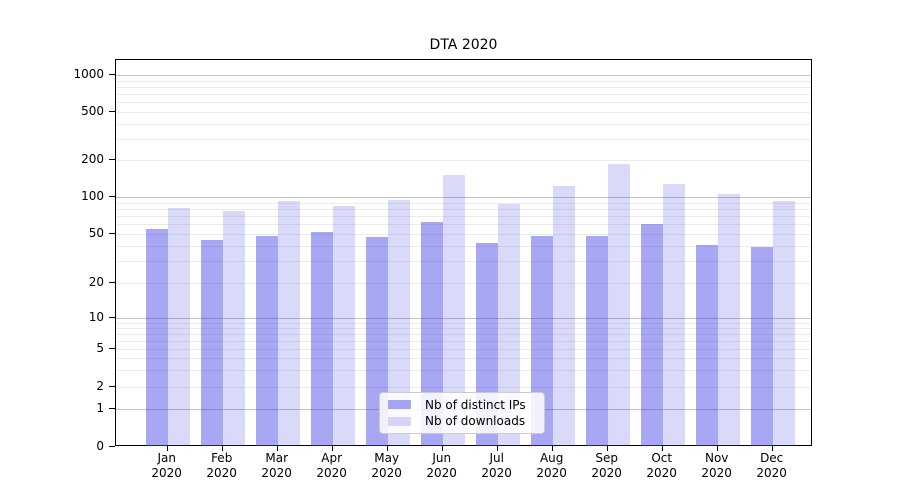 The image size is (900, 500). I want to click on x-tick-label: Nov 2020, so click(717, 466).